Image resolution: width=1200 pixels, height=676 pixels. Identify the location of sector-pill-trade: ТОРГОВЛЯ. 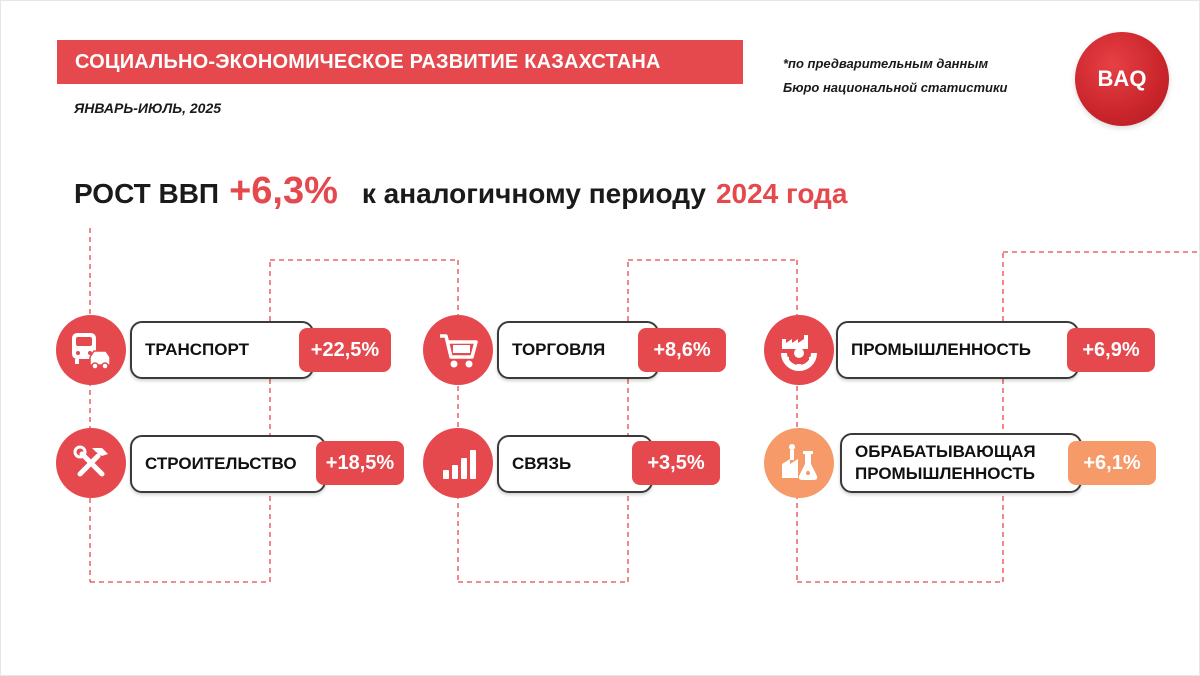
(578, 350).